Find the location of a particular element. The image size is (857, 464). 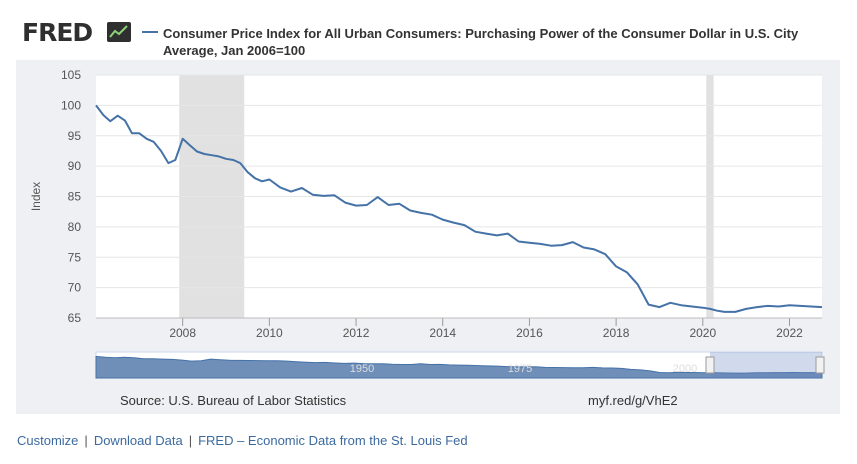

y-tick-label: 80 is located at coordinates (75, 227).